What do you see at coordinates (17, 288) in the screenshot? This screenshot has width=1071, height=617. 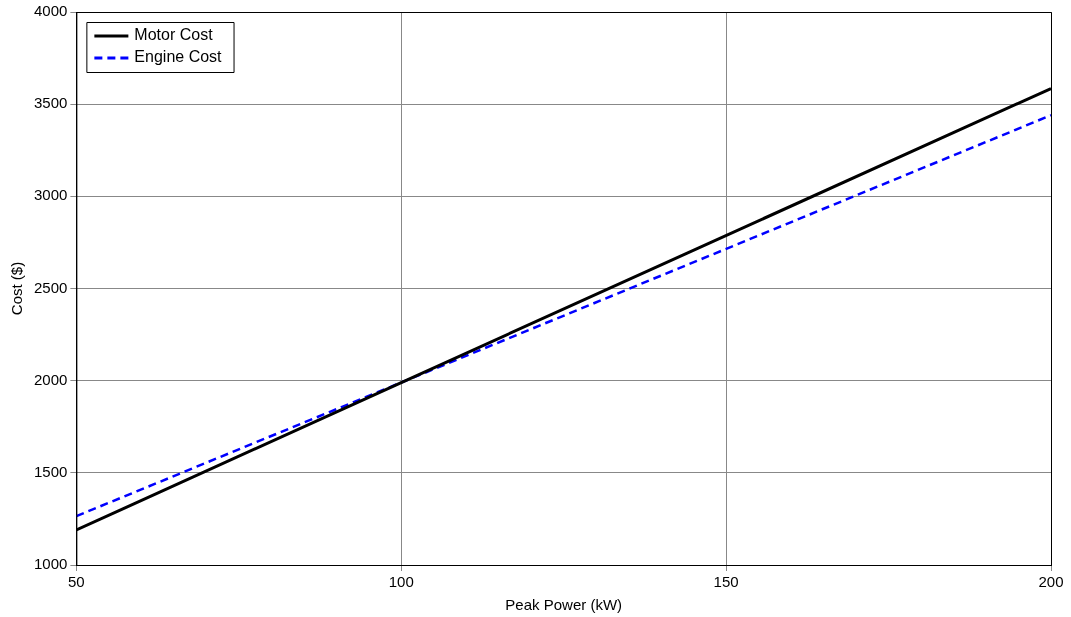 I see `y-axis-title: Cost ($)` at bounding box center [17, 288].